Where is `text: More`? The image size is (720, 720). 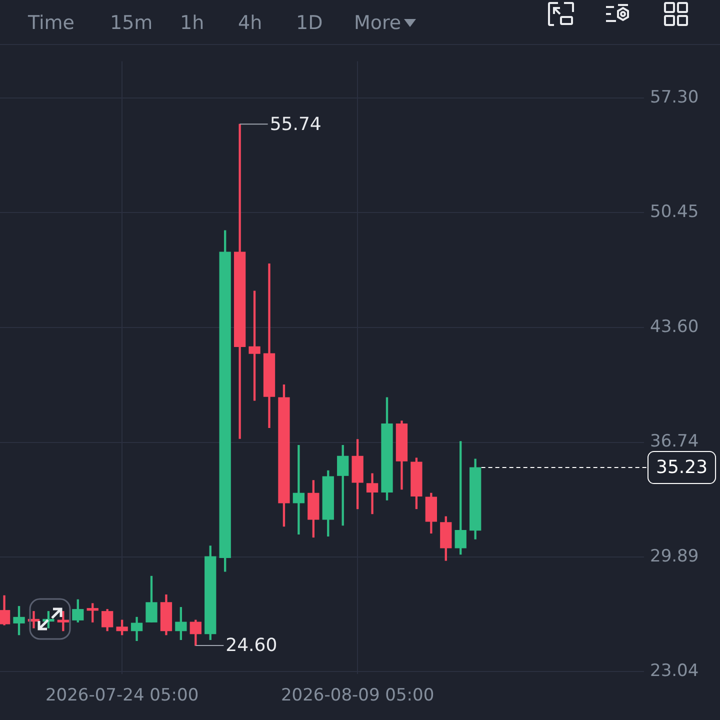 text: More is located at coordinates (378, 23).